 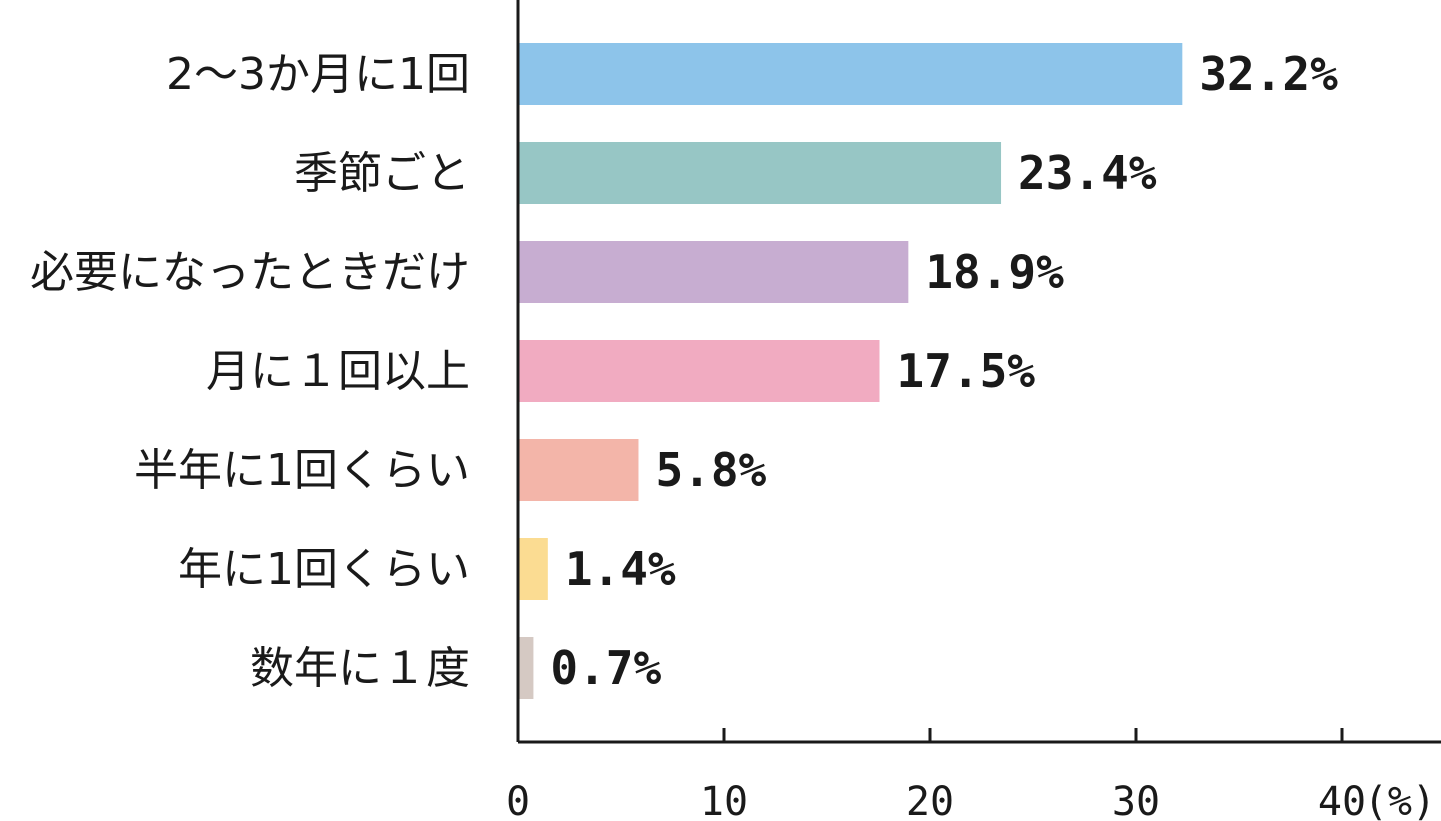 I want to click on category-label: 半年に1回くらい, so click(x=302, y=470).